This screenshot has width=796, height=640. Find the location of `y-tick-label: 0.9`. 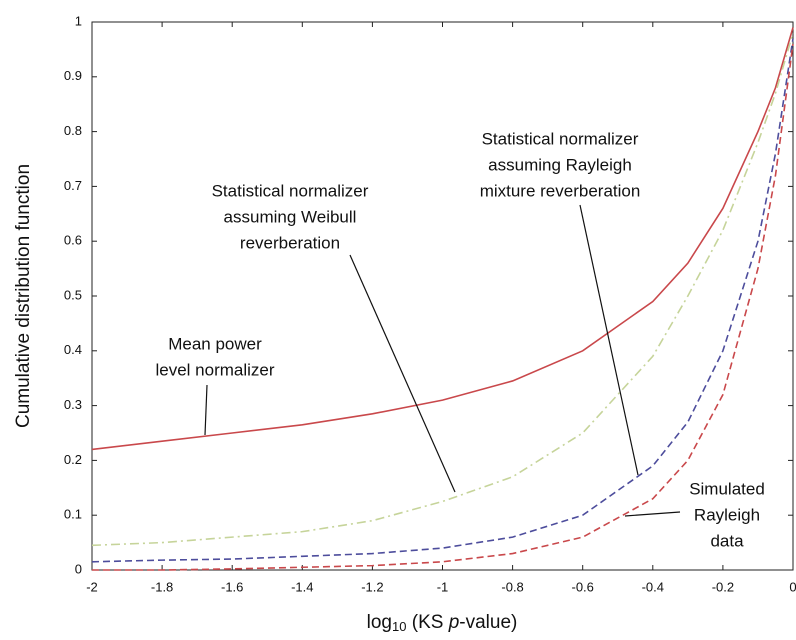

y-tick-label: 0.9 is located at coordinates (73, 75).